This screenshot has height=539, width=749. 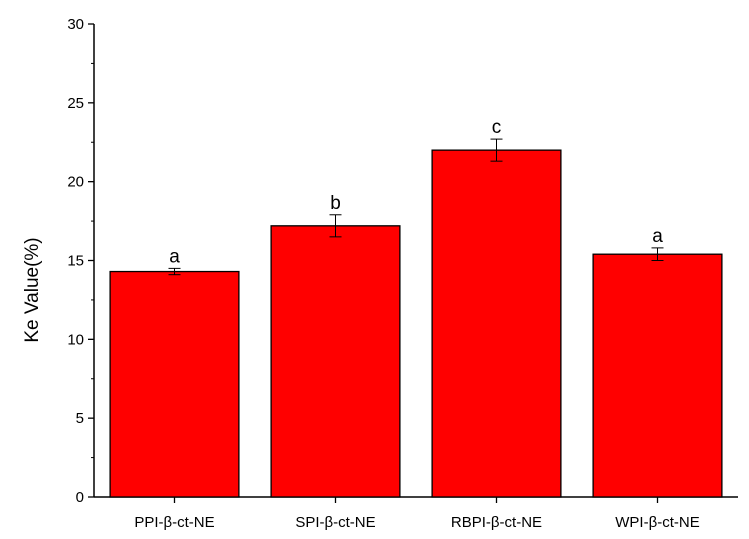 What do you see at coordinates (174, 522) in the screenshot?
I see `x-tick-label: PPI-β-ct-NE` at bounding box center [174, 522].